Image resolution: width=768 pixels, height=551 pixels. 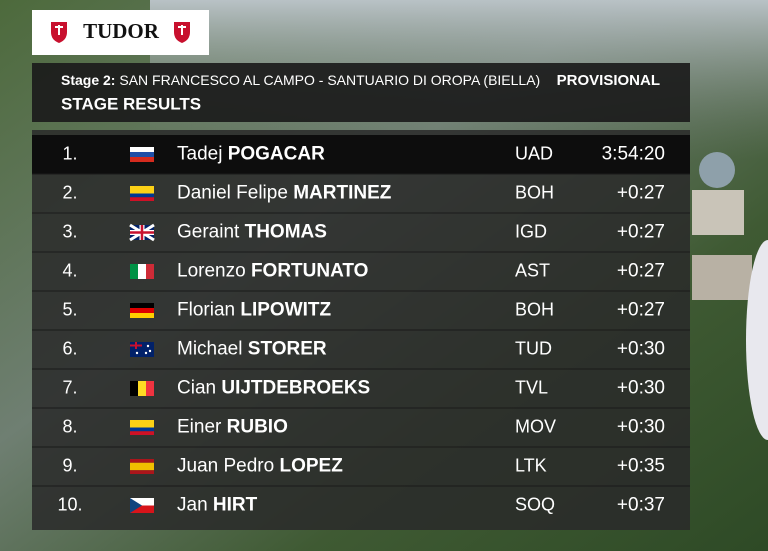 I want to click on rank: 8., so click(x=69, y=426).